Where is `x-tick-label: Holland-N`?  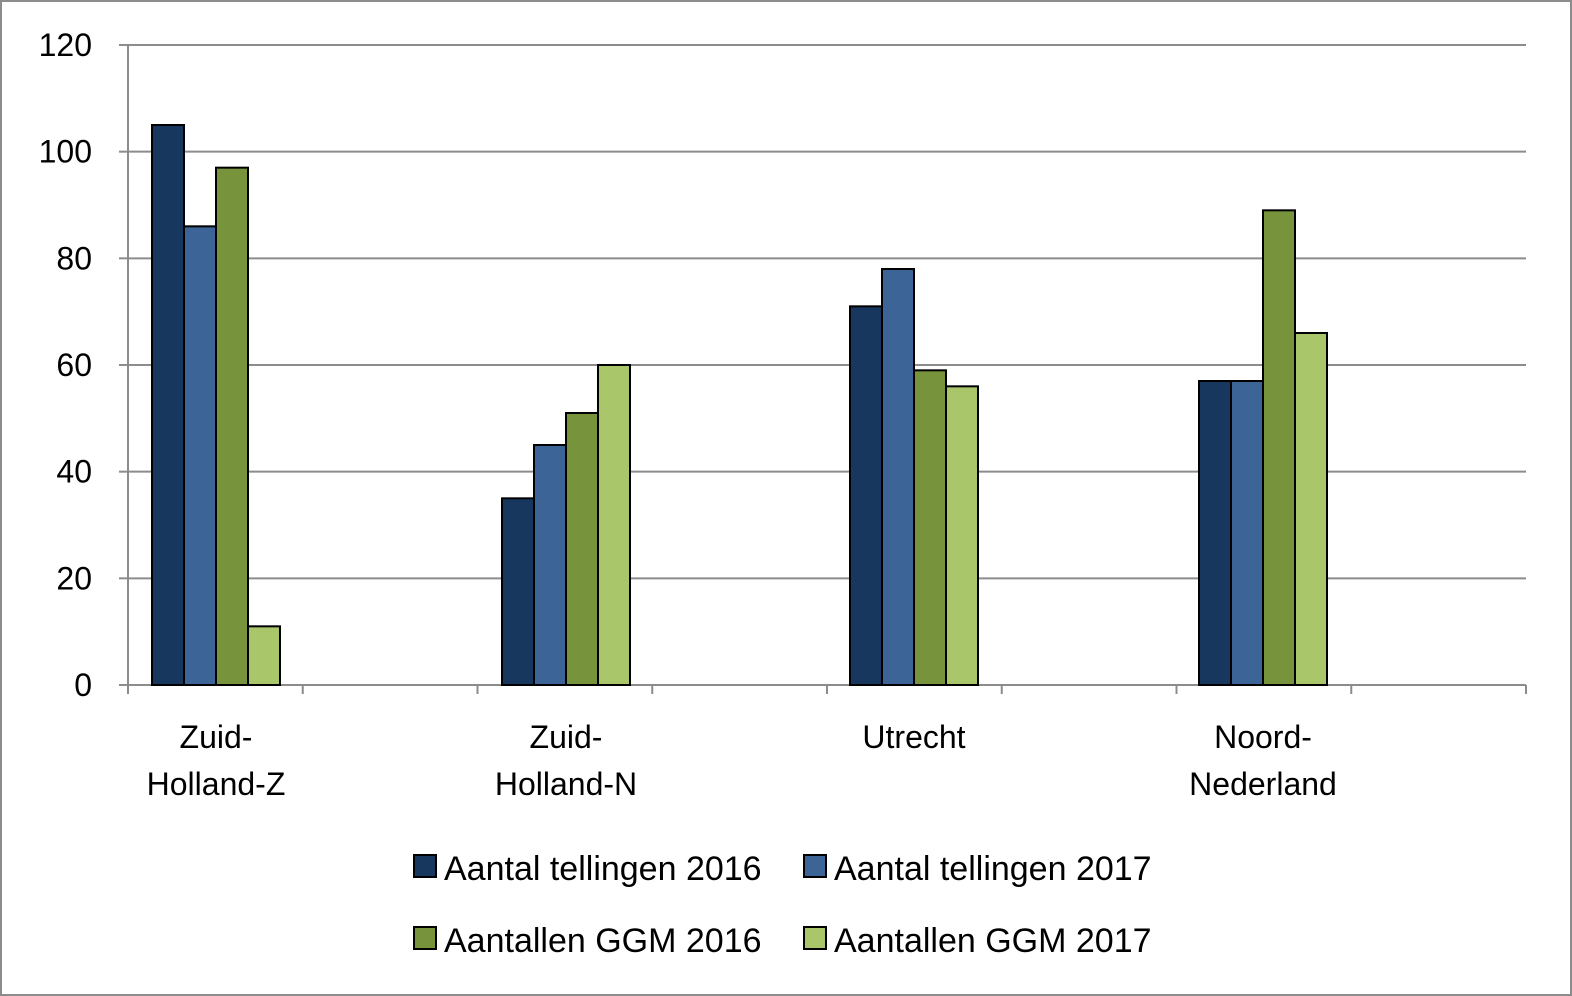
x-tick-label: Holland-N is located at coordinates (566, 784).